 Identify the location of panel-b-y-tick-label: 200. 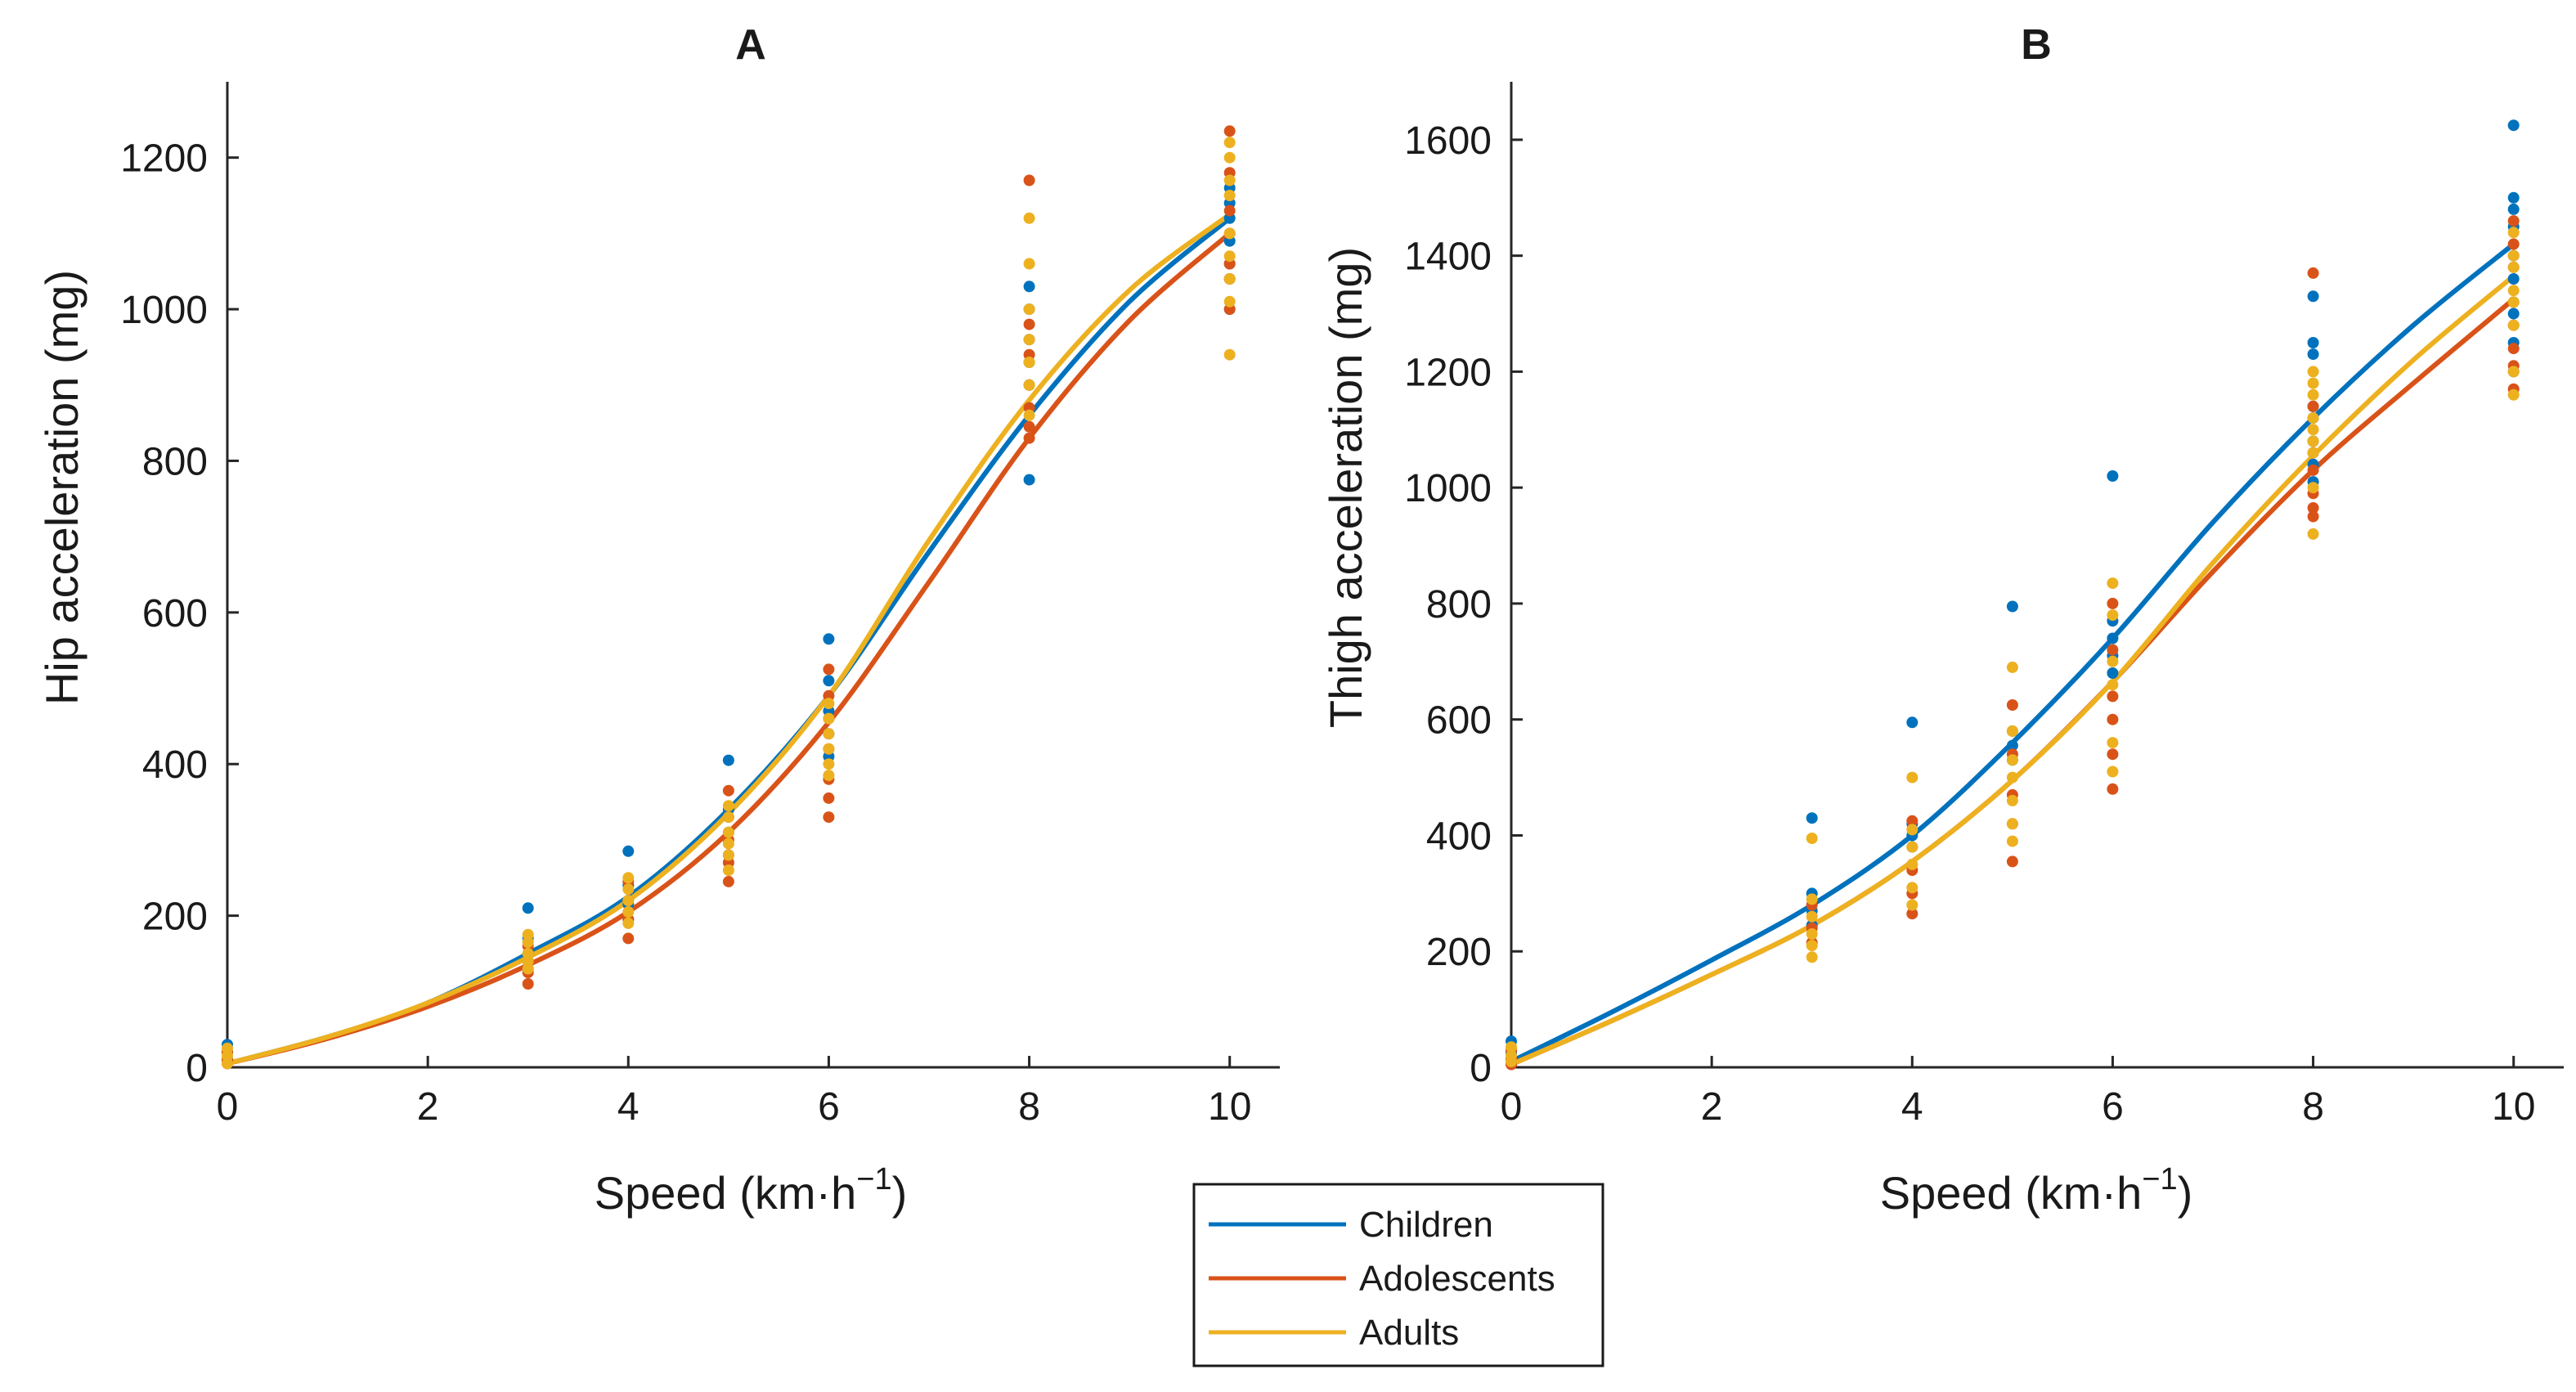
(1459, 952).